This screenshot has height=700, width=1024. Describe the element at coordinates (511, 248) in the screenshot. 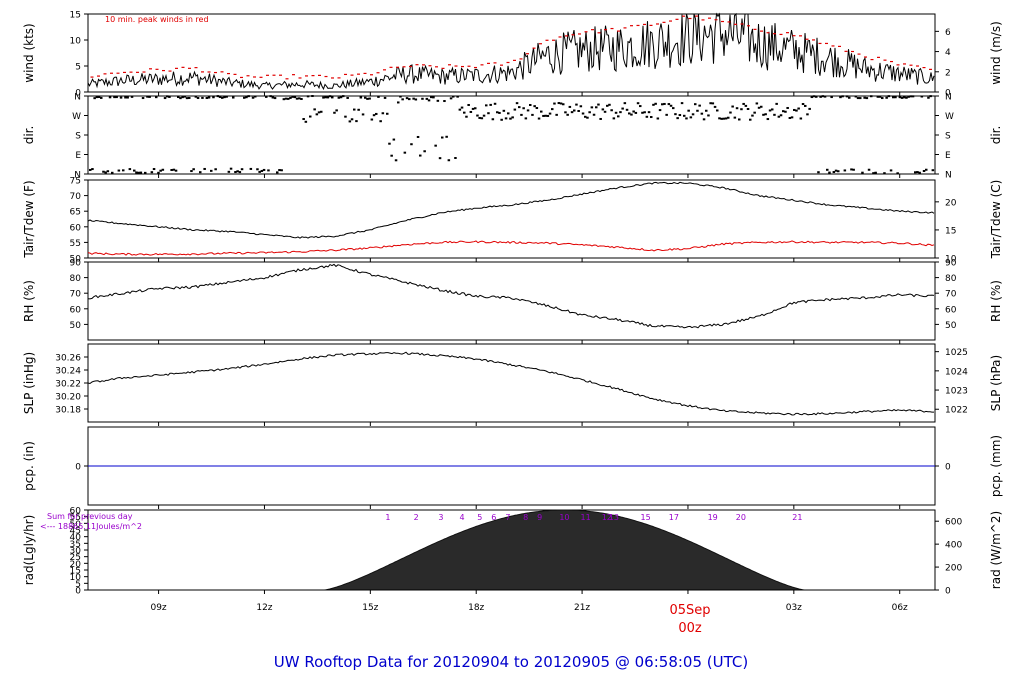

I see `series-line-tdew` at that location.